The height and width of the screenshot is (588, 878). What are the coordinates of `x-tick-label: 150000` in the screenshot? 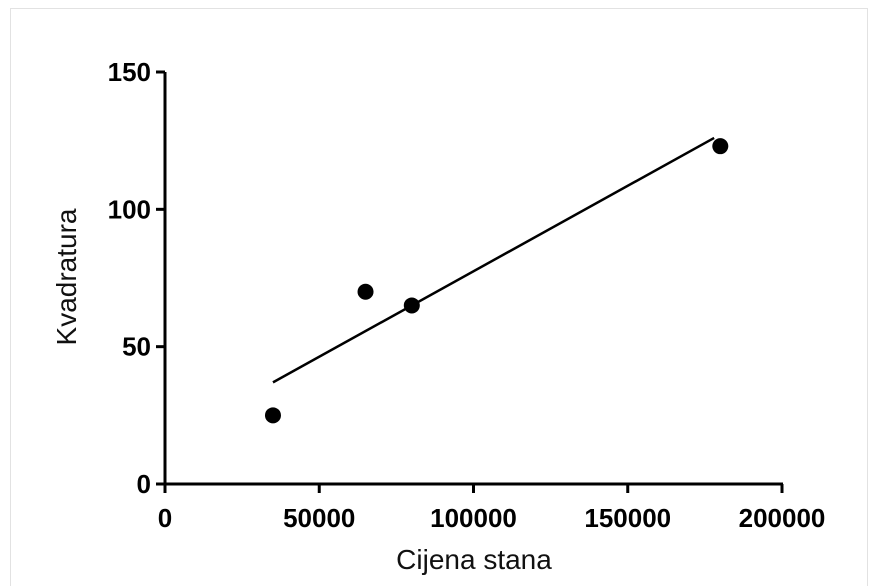 It's located at (627, 518).